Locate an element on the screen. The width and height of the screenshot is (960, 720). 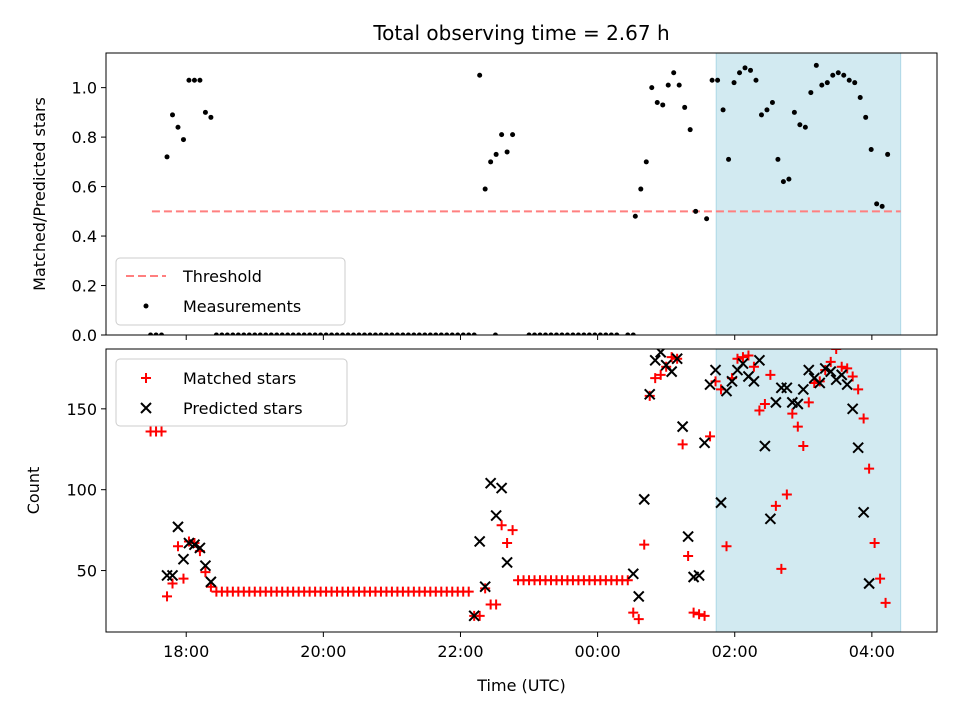
shaded-span is located at coordinates (808, 194).